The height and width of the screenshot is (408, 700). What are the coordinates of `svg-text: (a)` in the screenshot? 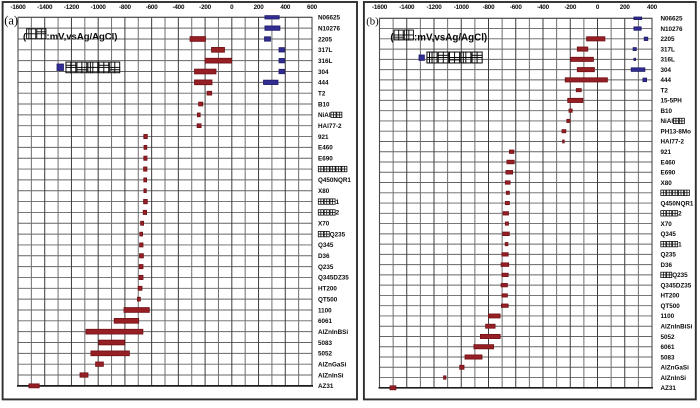 It's located at (11, 21).